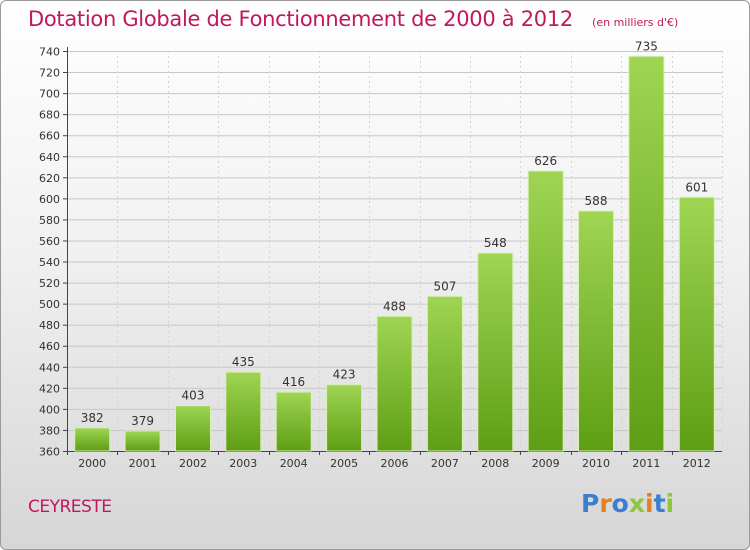 This screenshot has width=750, height=550. Describe the element at coordinates (394, 306) in the screenshot. I see `data-label: 488` at that location.